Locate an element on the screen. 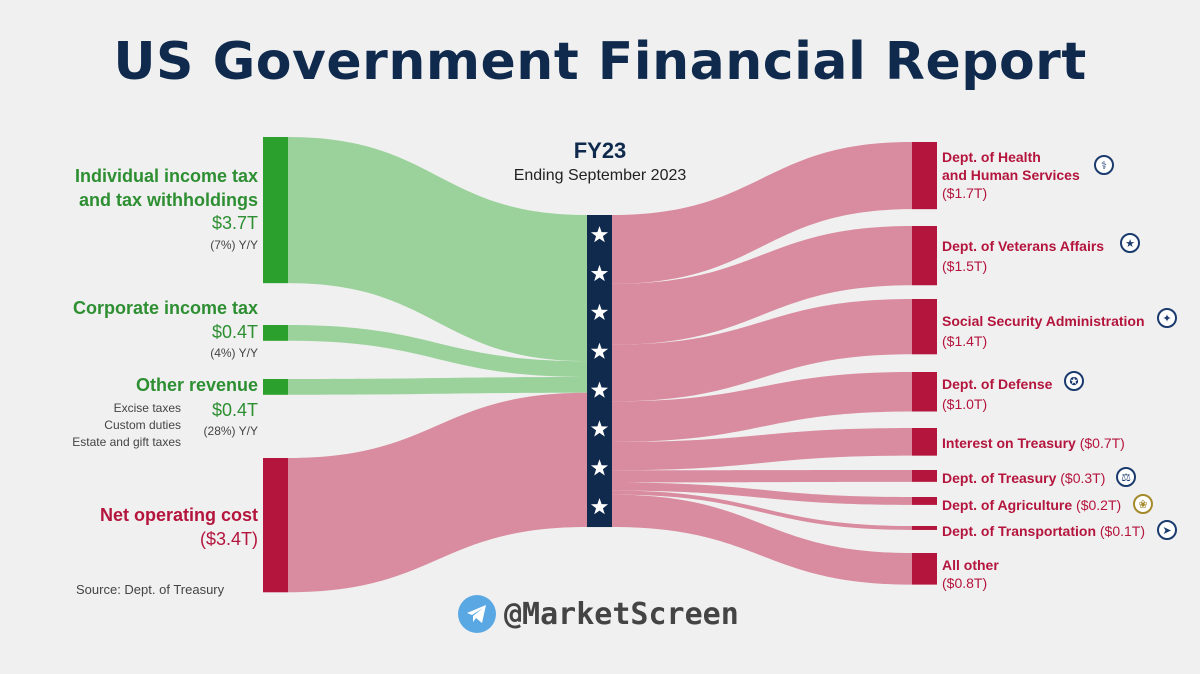  dot-label: Dept. of Transportation ($0.1T) is located at coordinates (1043, 531).